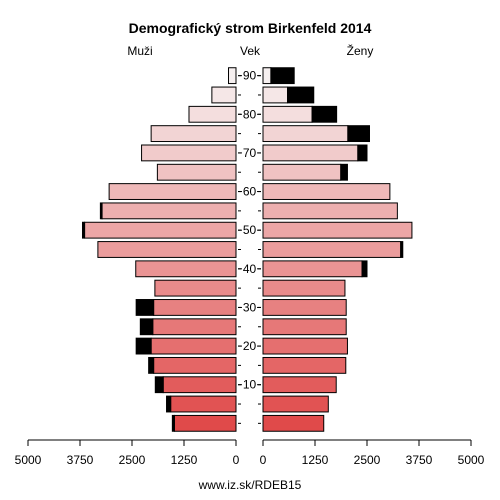  I want to click on male-bar-90+, so click(232, 76).